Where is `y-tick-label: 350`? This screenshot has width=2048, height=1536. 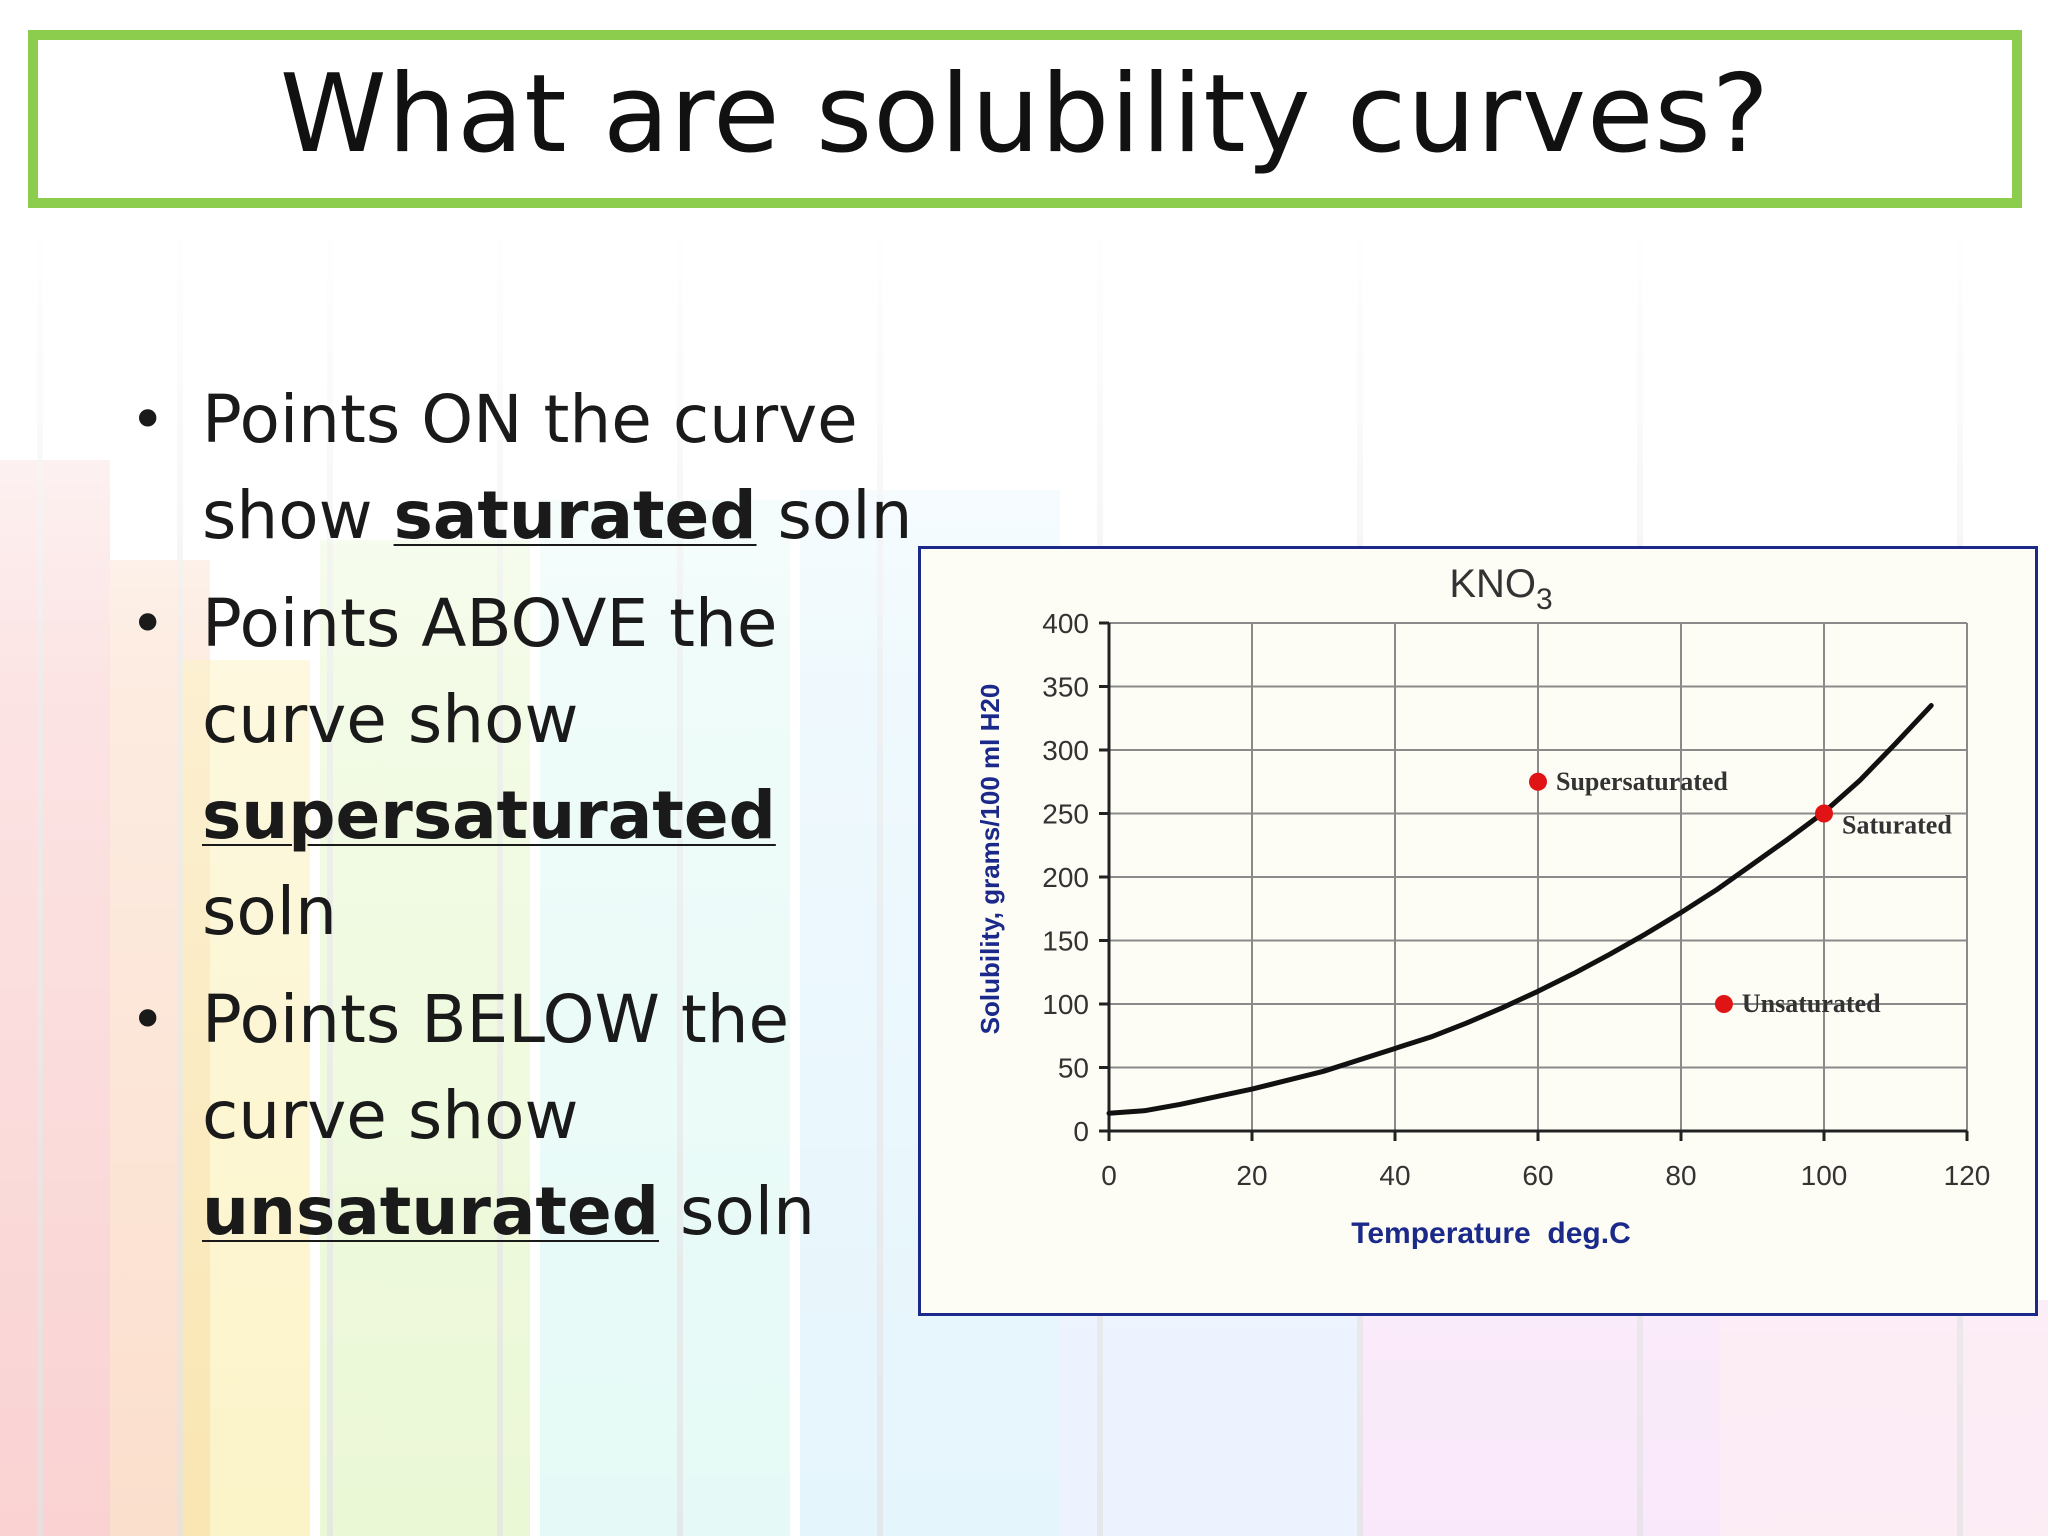
y-tick-label: 350 is located at coordinates (1065, 687).